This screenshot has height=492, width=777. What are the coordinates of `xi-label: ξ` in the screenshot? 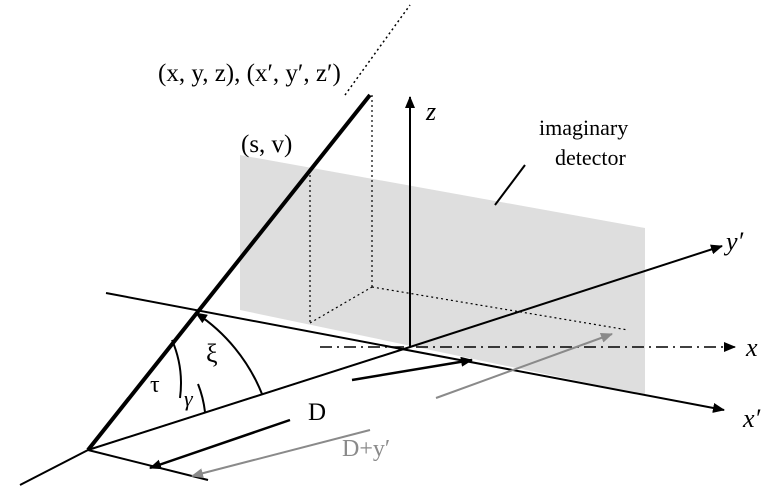 It's located at (212, 353).